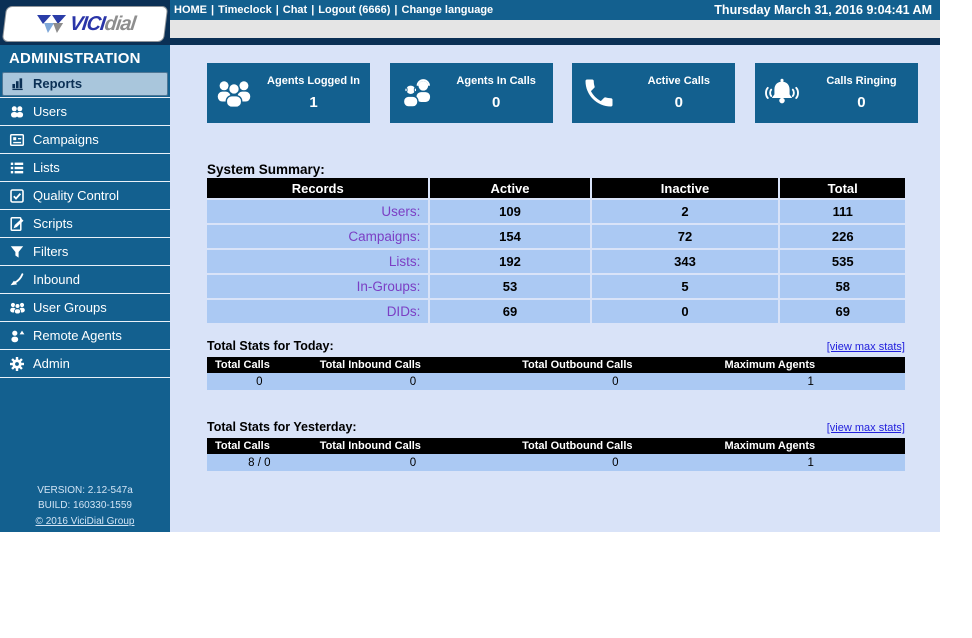  What do you see at coordinates (313, 81) in the screenshot?
I see `card-label: Agents Logged In` at bounding box center [313, 81].